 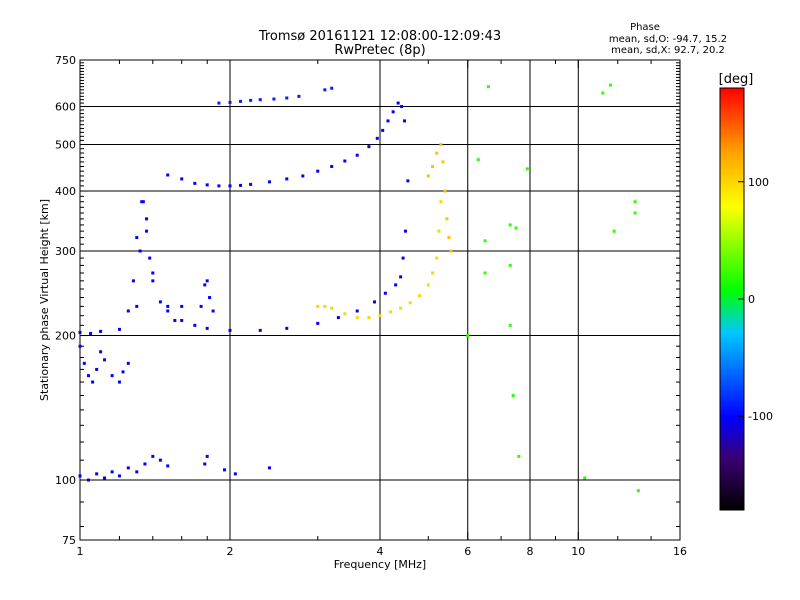 What do you see at coordinates (230, 551) in the screenshot?
I see `x-tick-label: 2` at bounding box center [230, 551].